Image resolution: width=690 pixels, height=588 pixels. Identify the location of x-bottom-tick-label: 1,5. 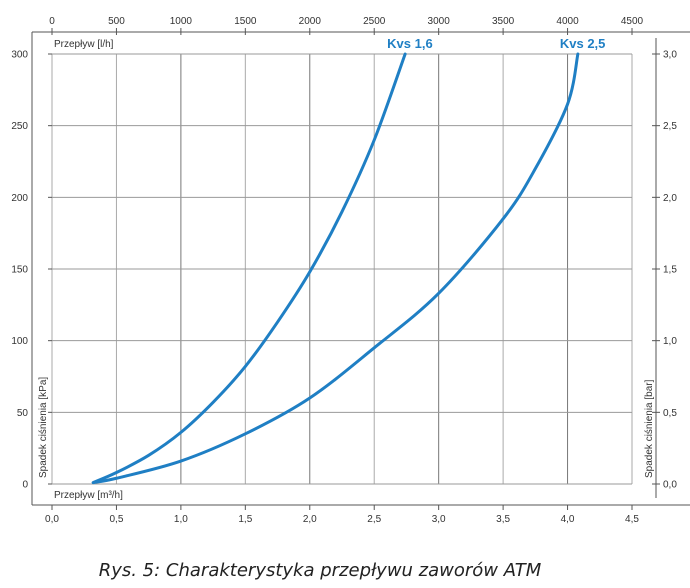
(245, 519).